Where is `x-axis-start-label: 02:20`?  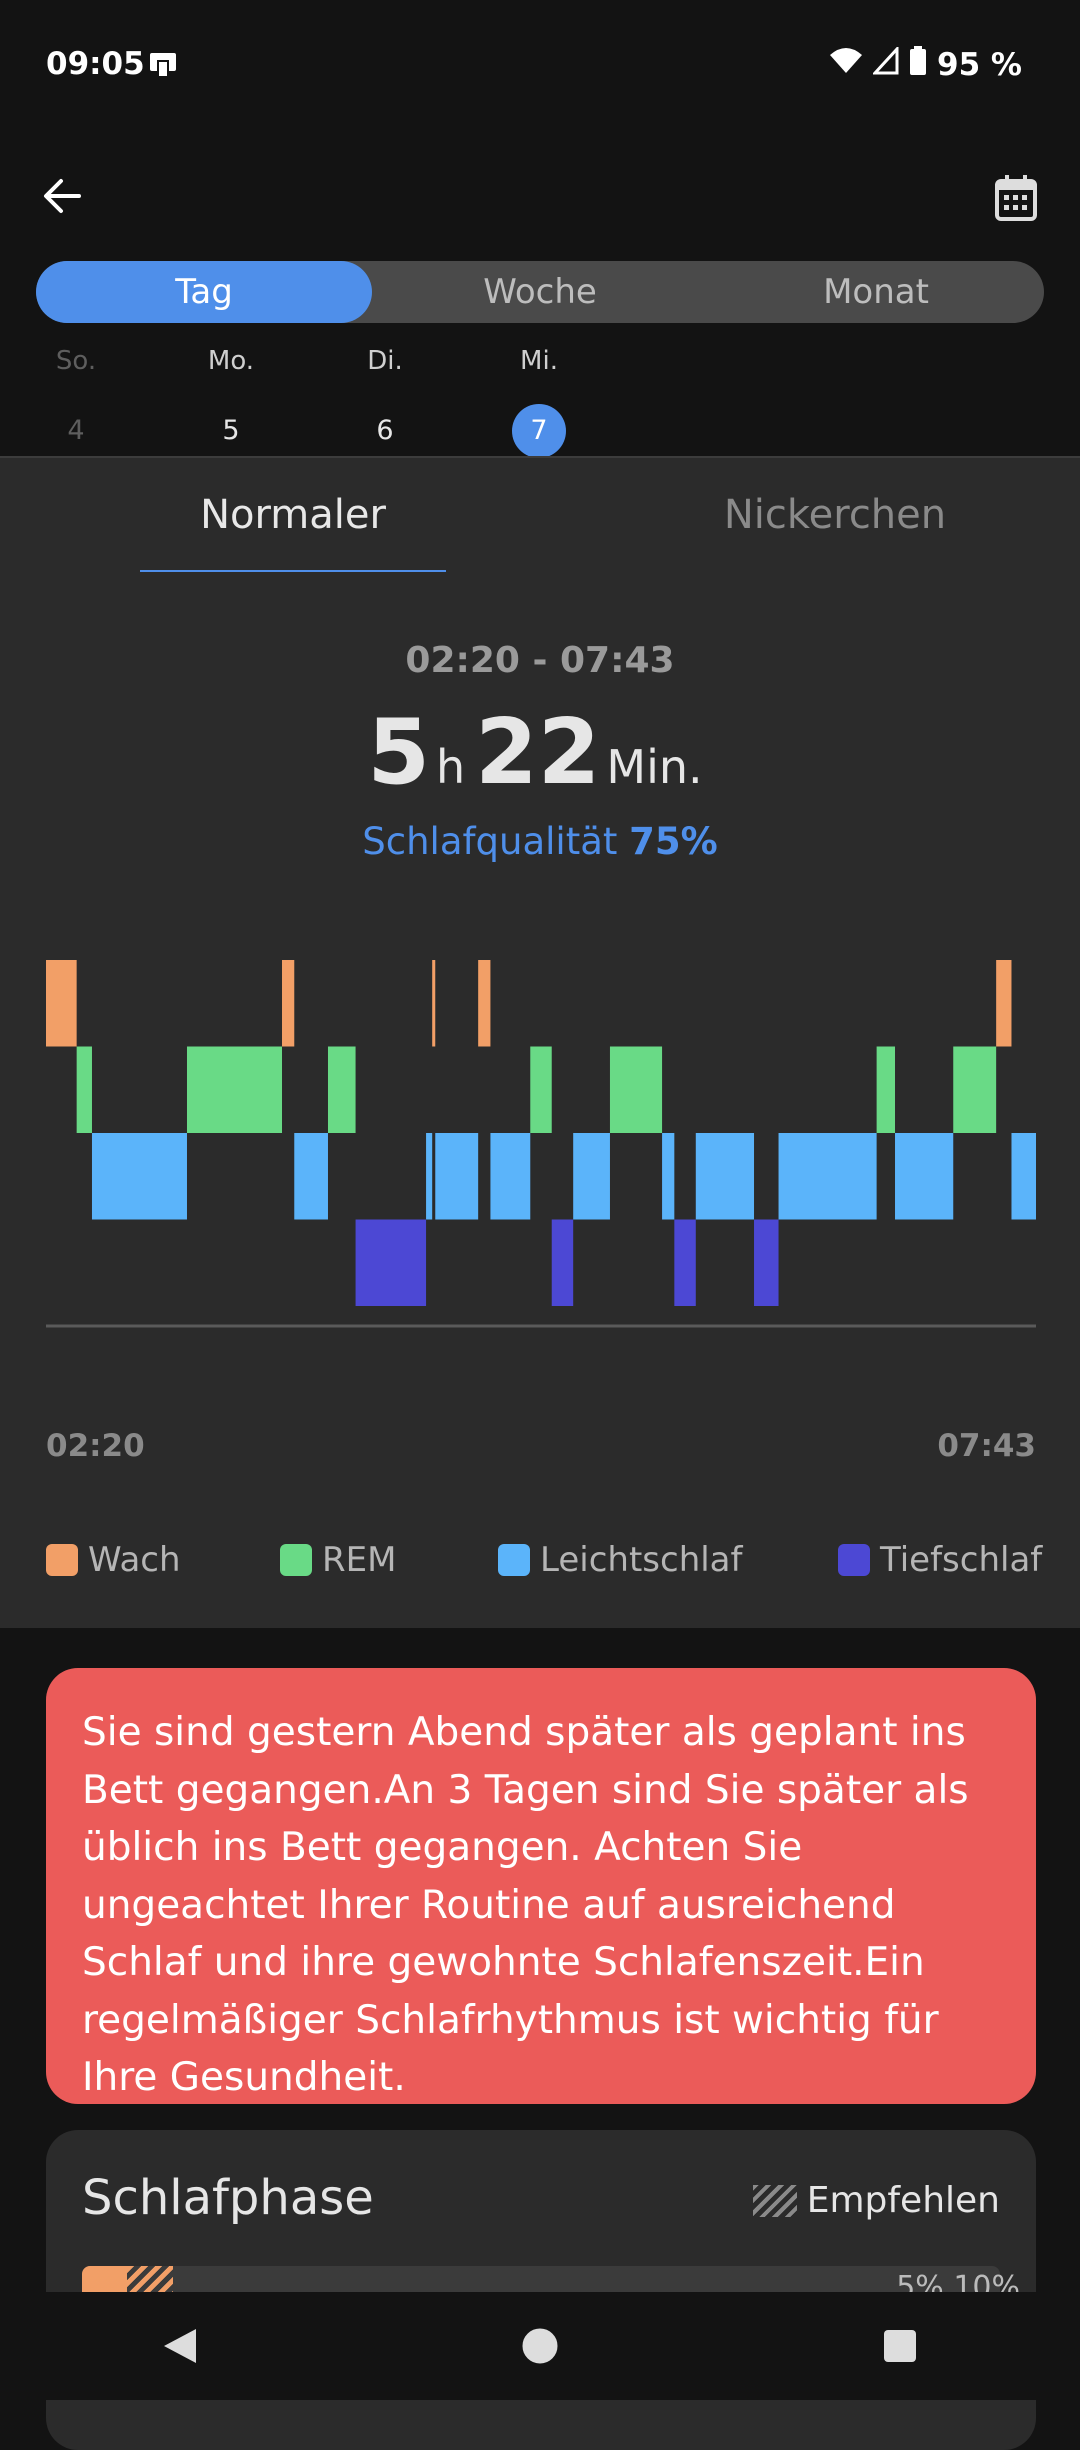 x-axis-start-label: 02:20 is located at coordinates (95, 1446).